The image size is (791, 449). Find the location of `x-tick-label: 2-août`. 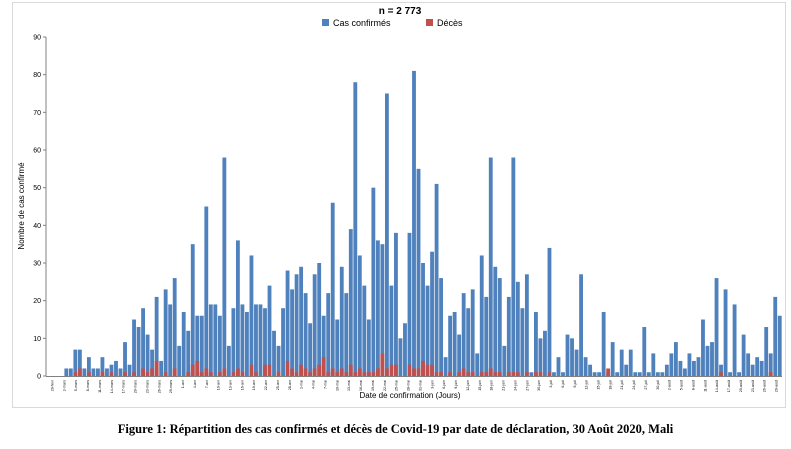

x-tick-label: 2-août is located at coordinates (670, 385).